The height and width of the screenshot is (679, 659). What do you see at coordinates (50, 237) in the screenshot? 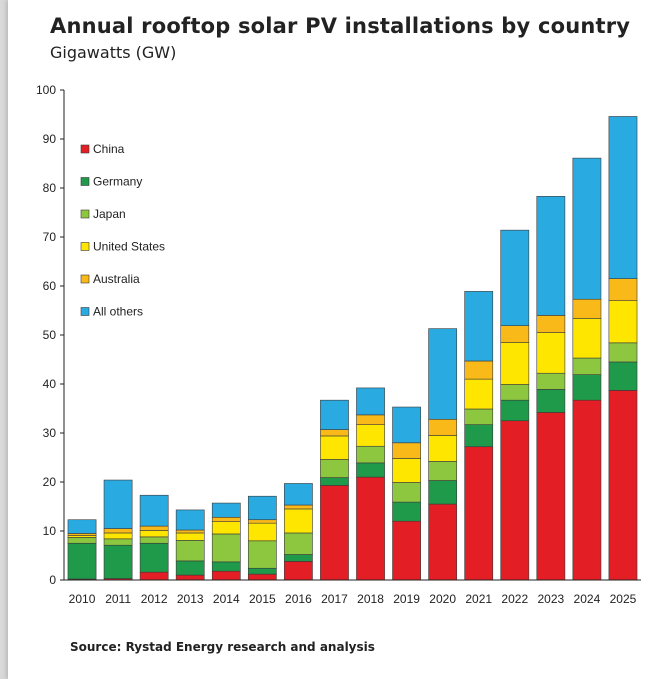
I see `y-tick-label: 70` at bounding box center [50, 237].